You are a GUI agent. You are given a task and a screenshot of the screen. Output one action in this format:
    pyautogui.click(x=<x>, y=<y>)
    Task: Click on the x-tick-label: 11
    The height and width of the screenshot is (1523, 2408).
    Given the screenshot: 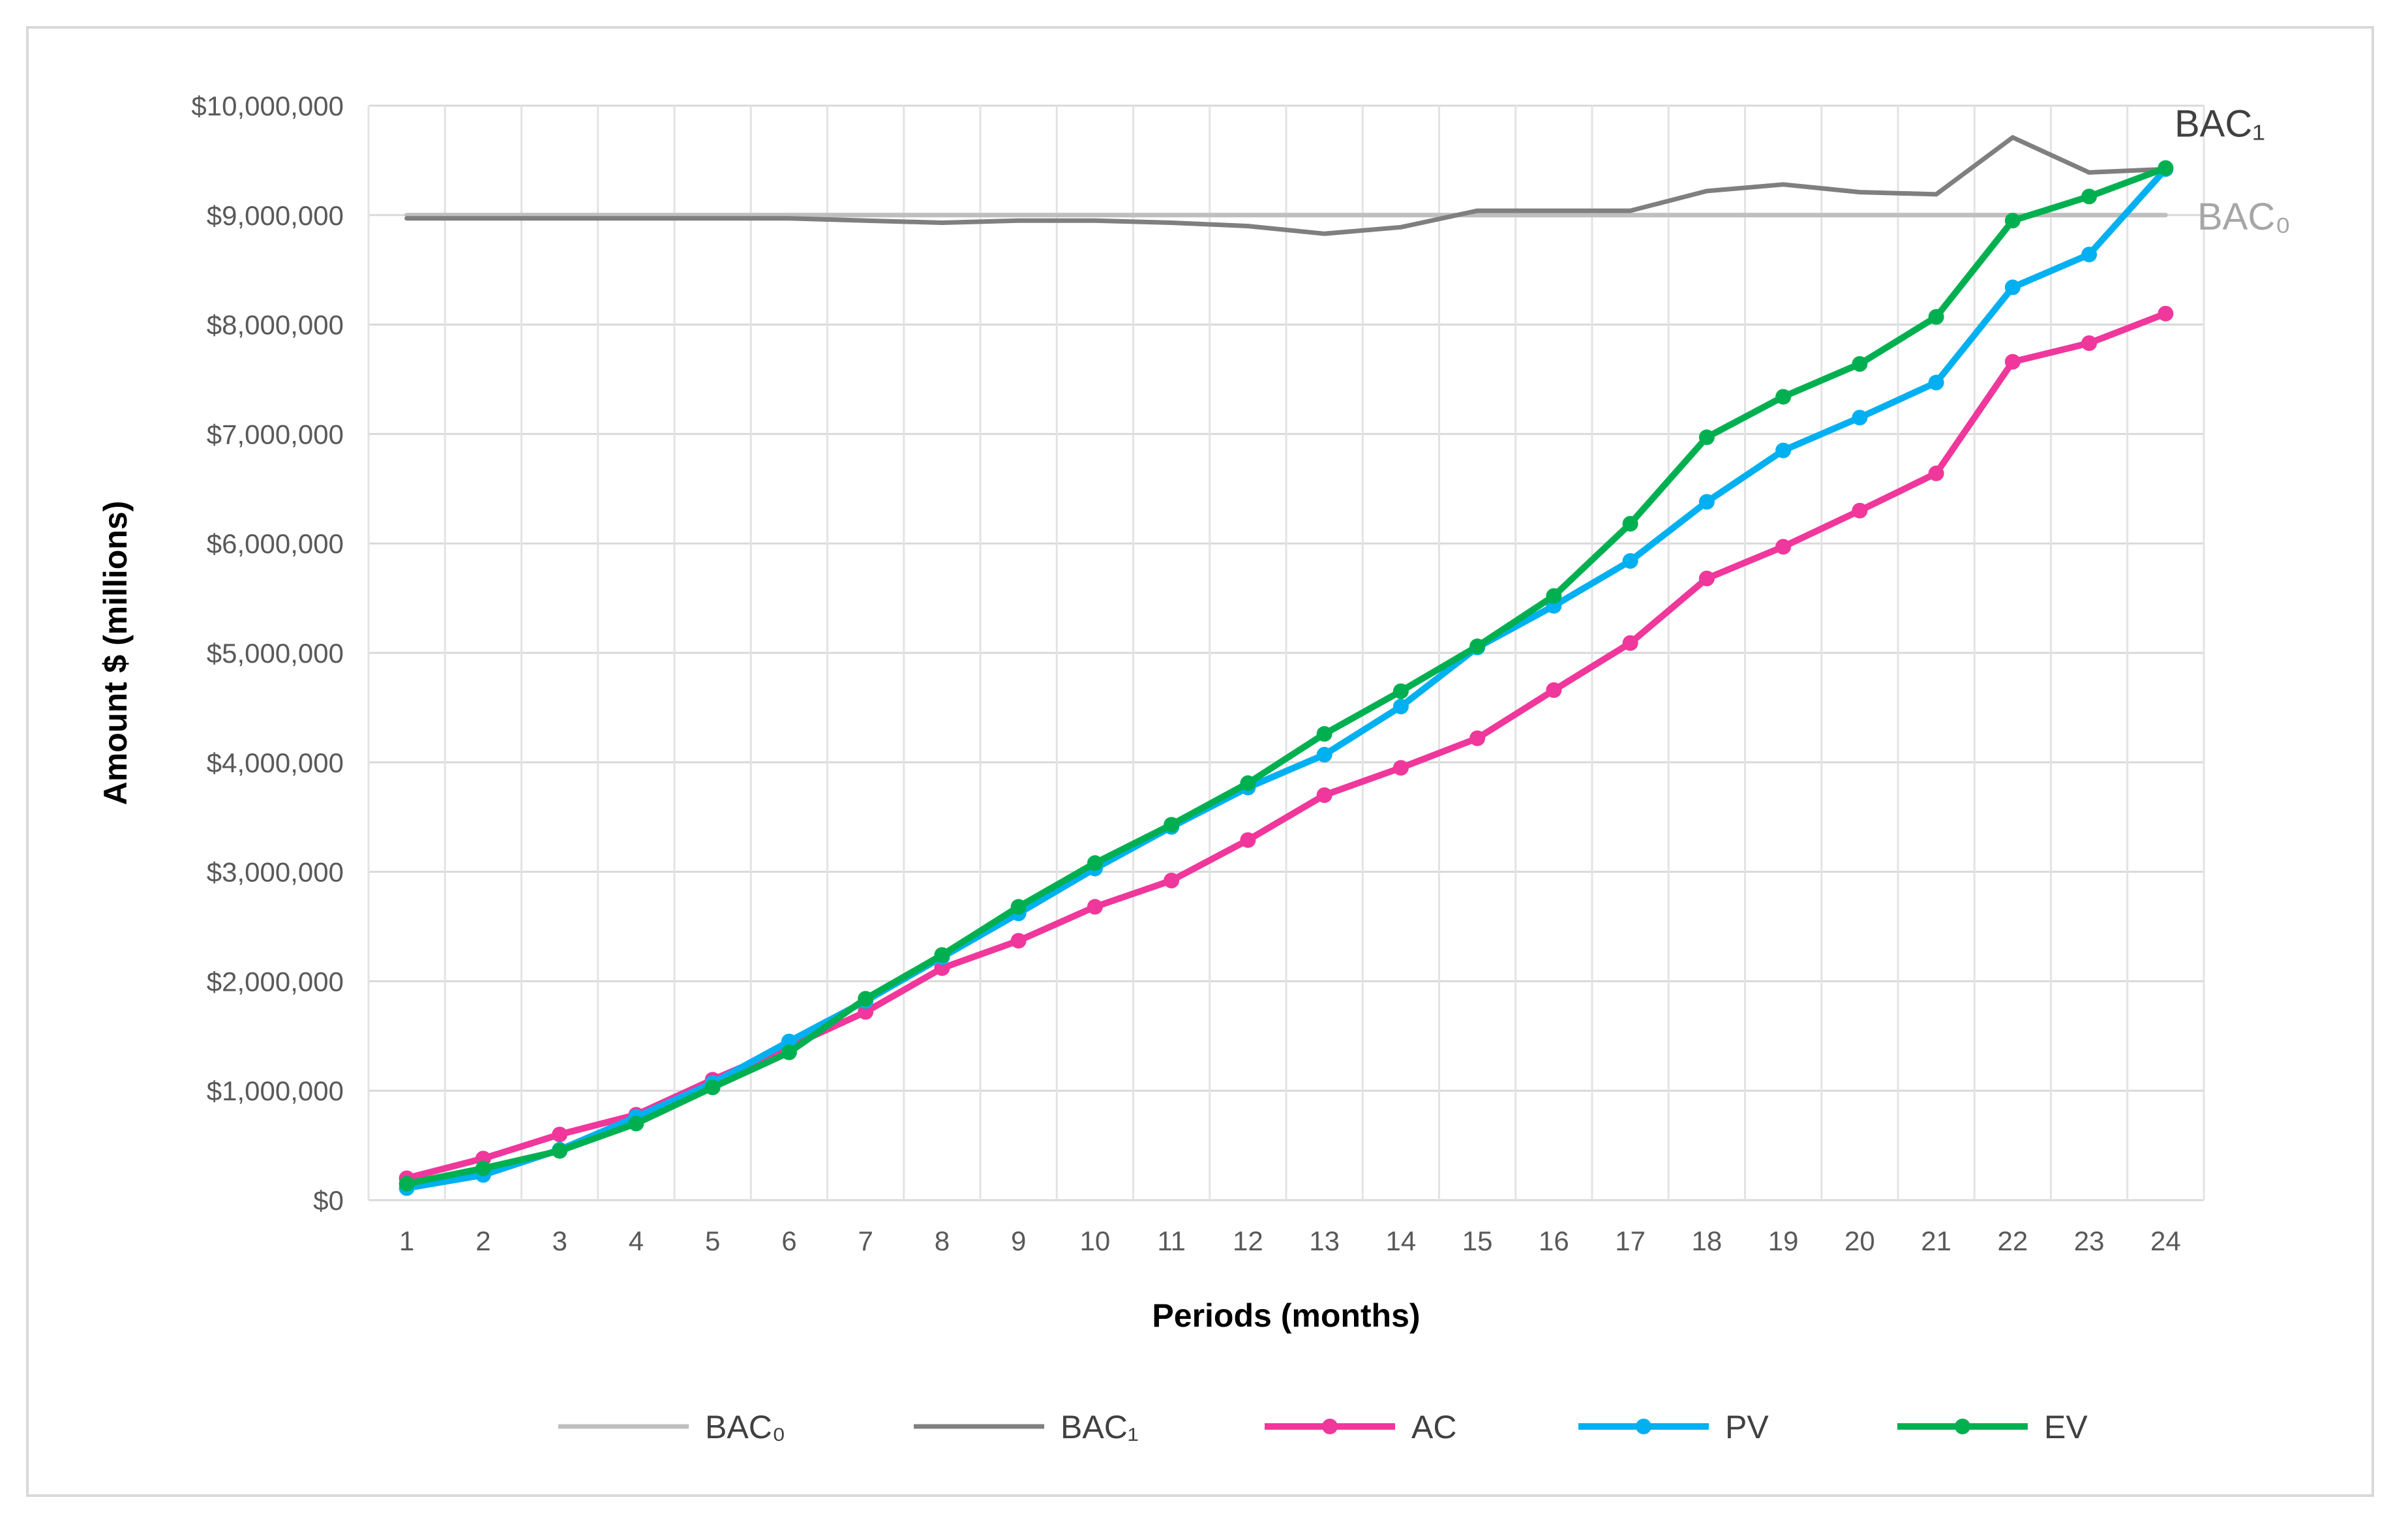 What is the action you would take?
    pyautogui.click(x=1171, y=1241)
    